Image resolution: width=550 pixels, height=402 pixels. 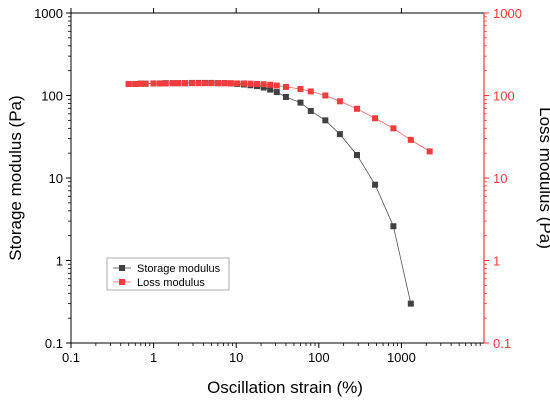 What do you see at coordinates (285, 387) in the screenshot?
I see `x-axis-label: Oscillation strain (%)` at bounding box center [285, 387].